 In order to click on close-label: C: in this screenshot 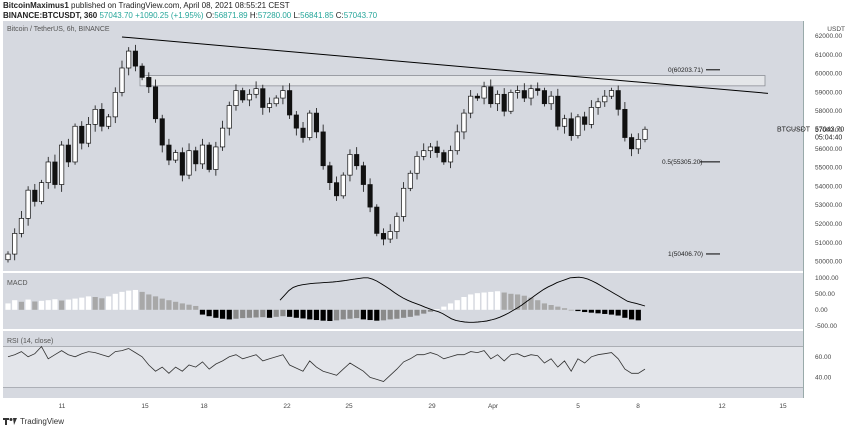, I will do `click(339, 15)`.